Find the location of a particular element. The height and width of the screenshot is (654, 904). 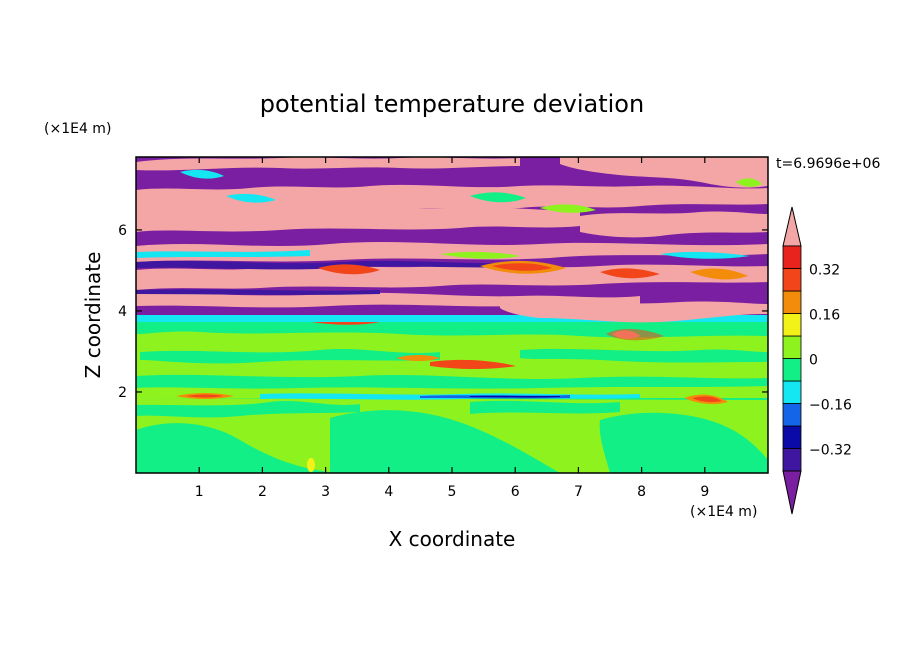

y-unit-label: (×1E4 m) is located at coordinates (77, 129).